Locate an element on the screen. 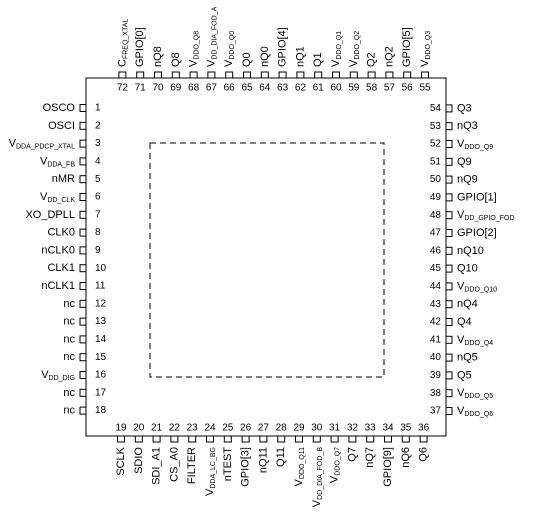 Image resolution: width=534 pixels, height=519 pixels. pin-number: 59 is located at coordinates (354, 88).